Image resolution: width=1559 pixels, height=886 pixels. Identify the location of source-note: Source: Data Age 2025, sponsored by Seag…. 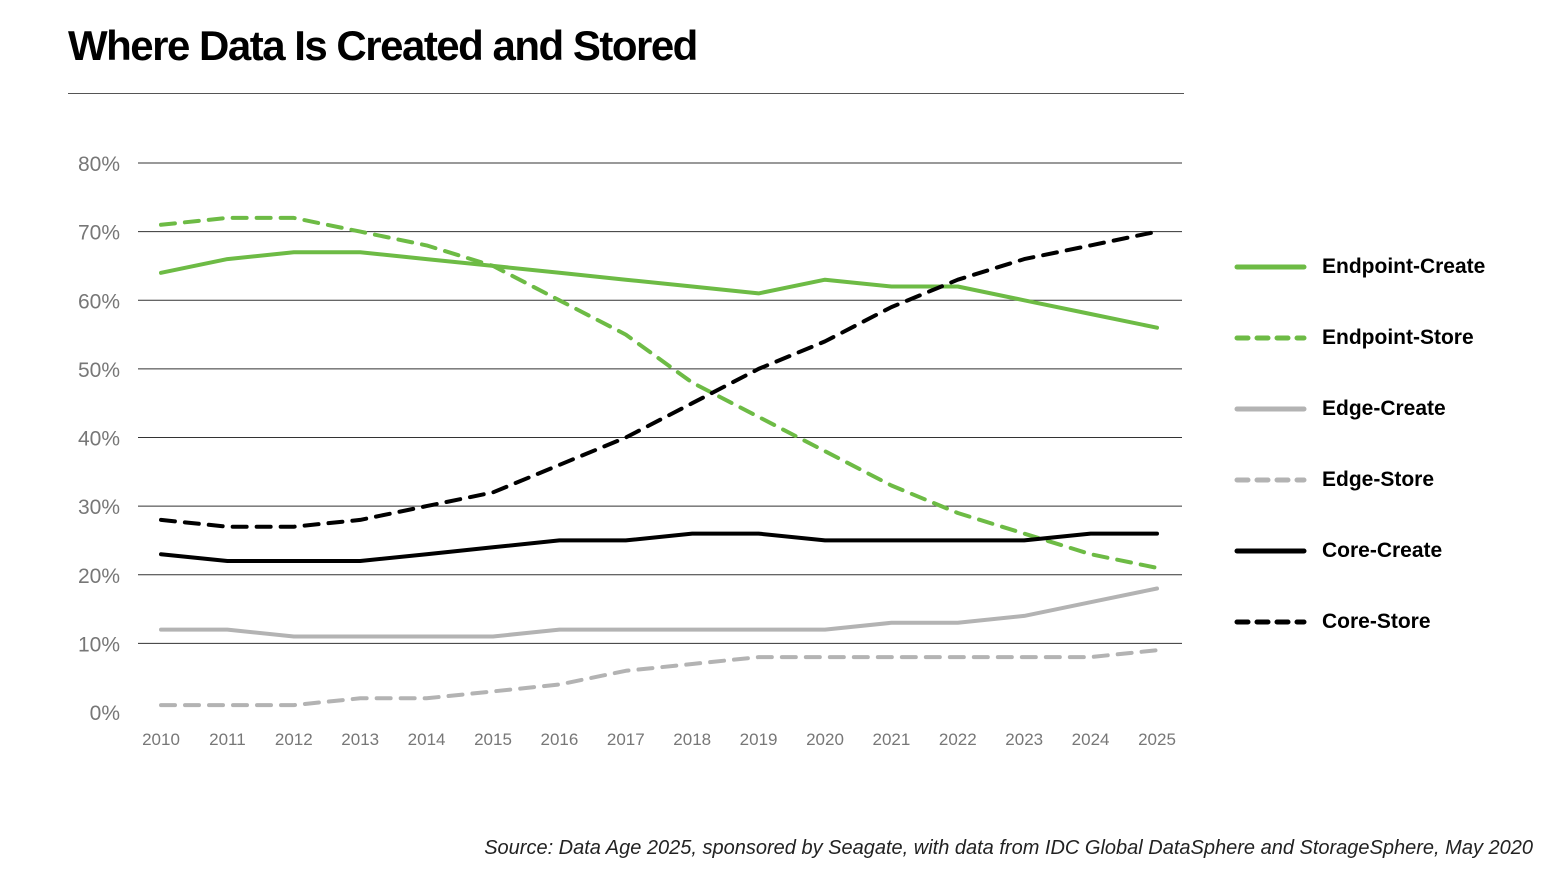
(1008, 848).